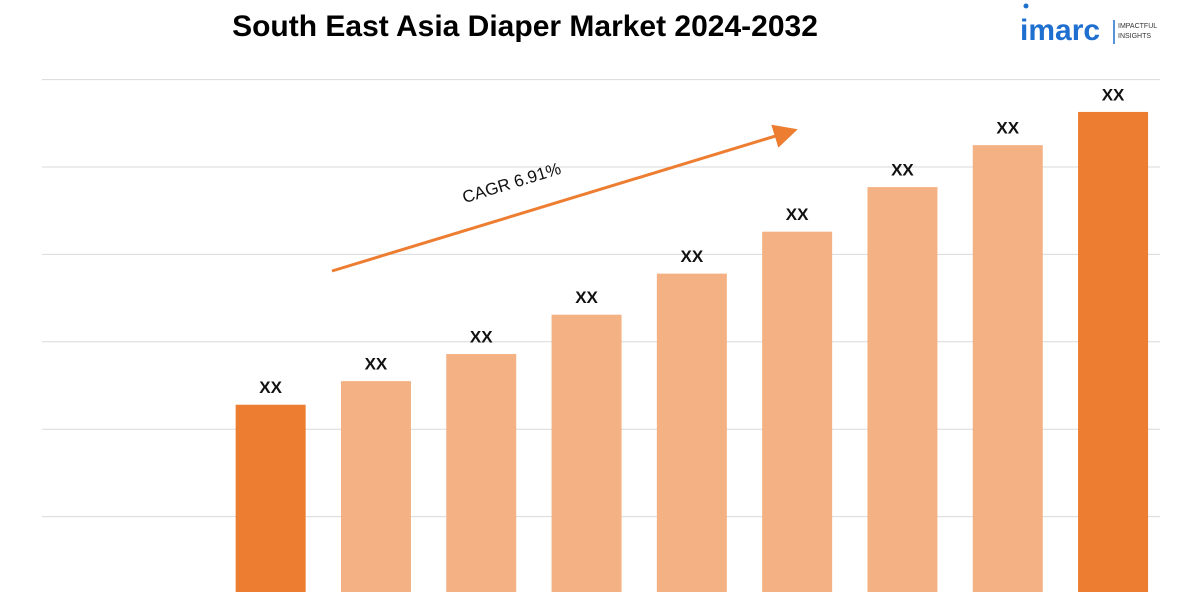 The height and width of the screenshot is (600, 1200). I want to click on trend-arrow, so click(564, 198).